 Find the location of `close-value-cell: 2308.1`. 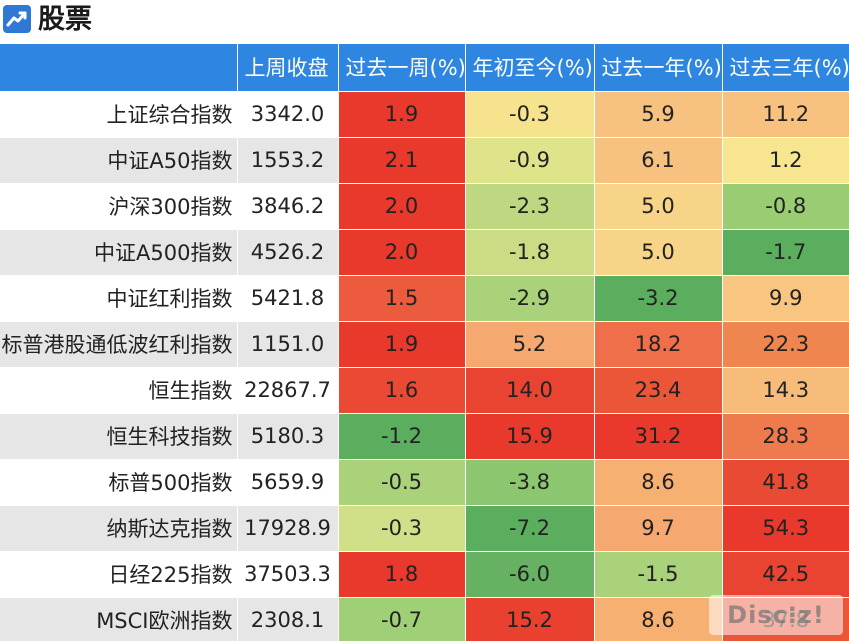

close-value-cell: 2308.1 is located at coordinates (287, 618).